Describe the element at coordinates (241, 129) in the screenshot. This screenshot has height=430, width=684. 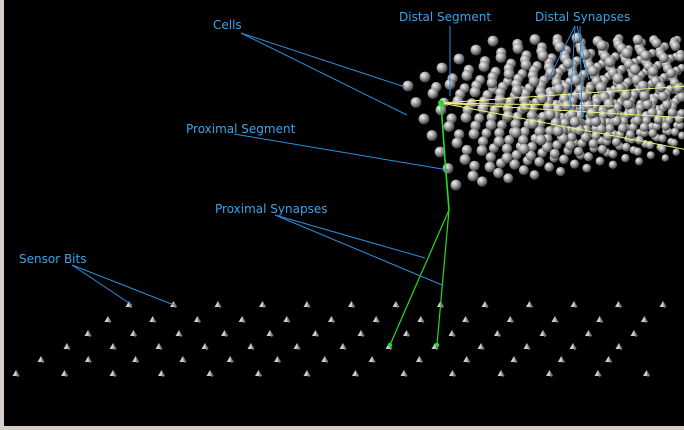
I see `proximal-segment-label: Proximal Segment` at that location.